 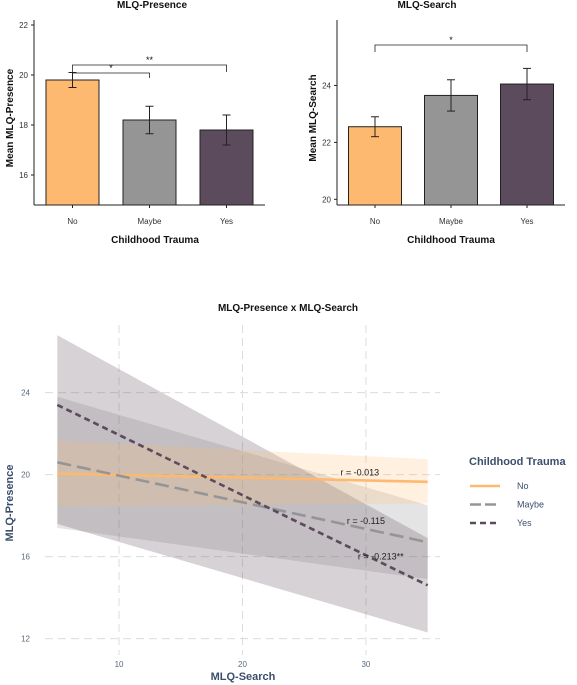 I want to click on search-x-label: Childhood Trauma, so click(x=451, y=240).